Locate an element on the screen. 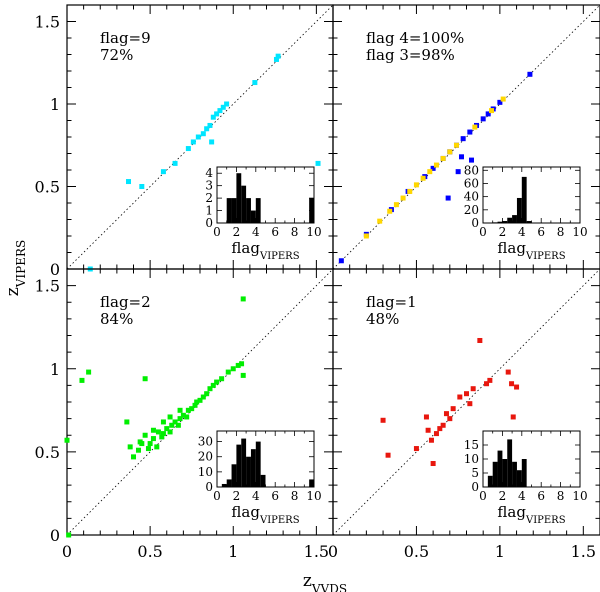 The width and height of the screenshot is (600, 592). x-tick-label: 1 is located at coordinates (233, 551).